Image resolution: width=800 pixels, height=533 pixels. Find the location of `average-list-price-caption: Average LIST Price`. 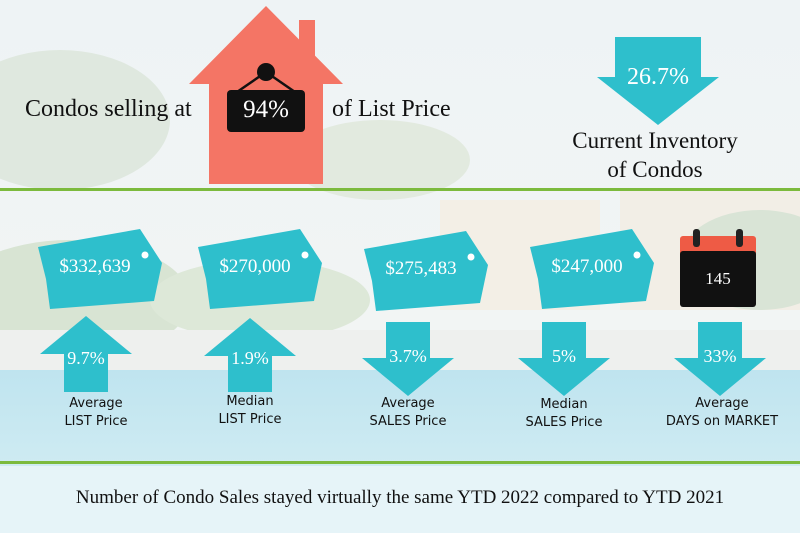

average-list-price-caption: Average LIST Price is located at coordinates (96, 413).